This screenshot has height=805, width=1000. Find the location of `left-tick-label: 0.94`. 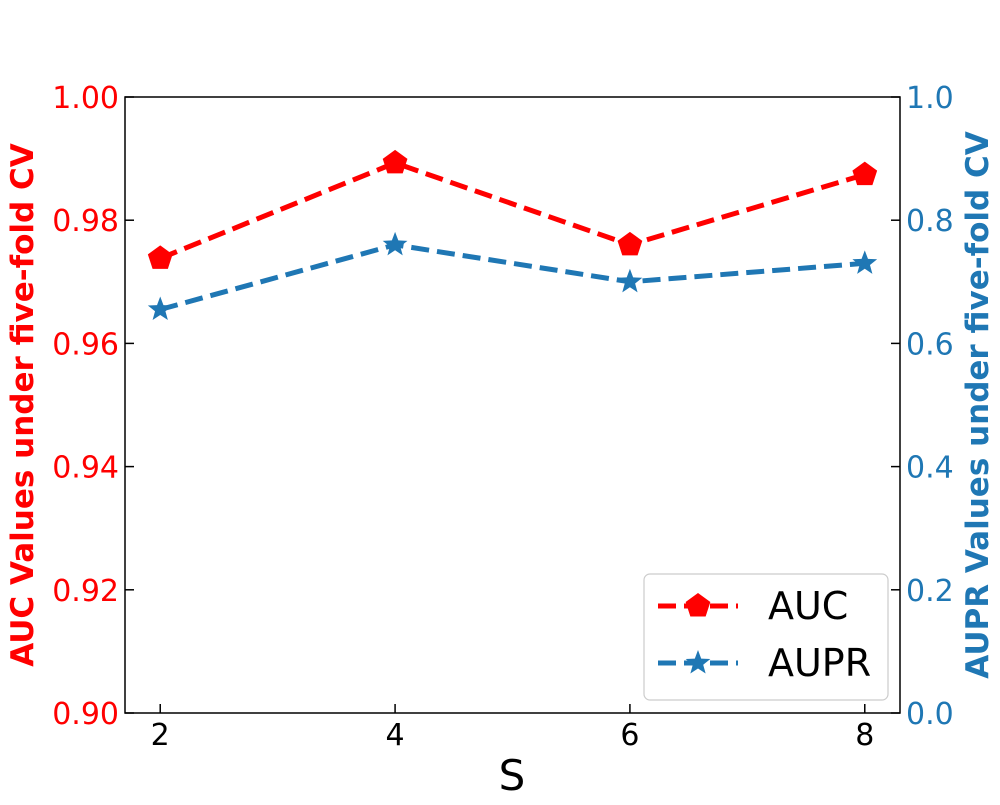

left-tick-label: 0.94 is located at coordinates (85, 468).